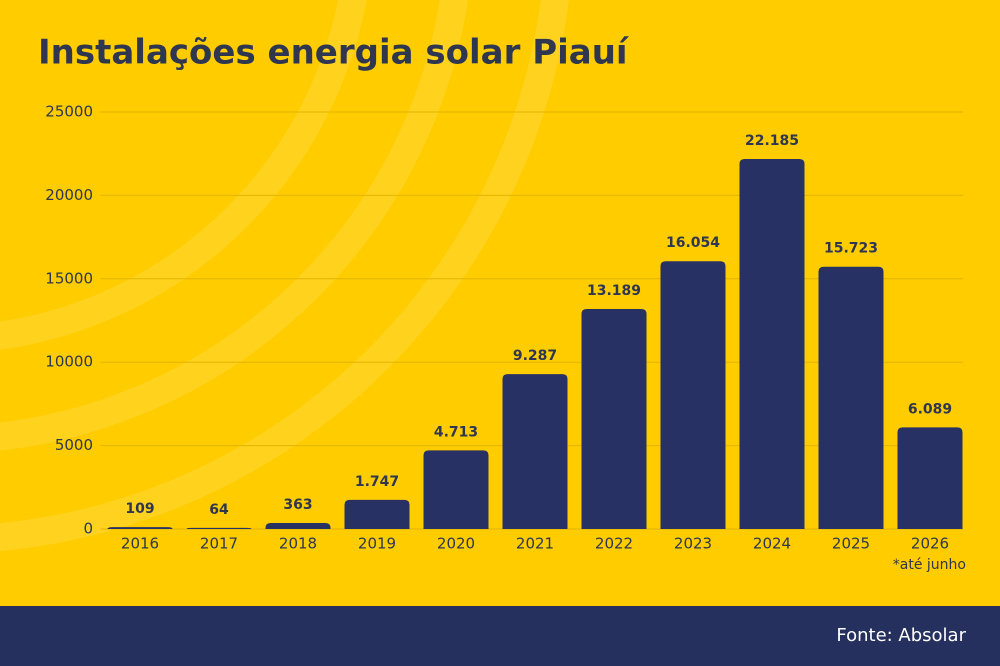 The image size is (1000, 666). I want to click on y-tick-label: 10000, so click(69, 362).